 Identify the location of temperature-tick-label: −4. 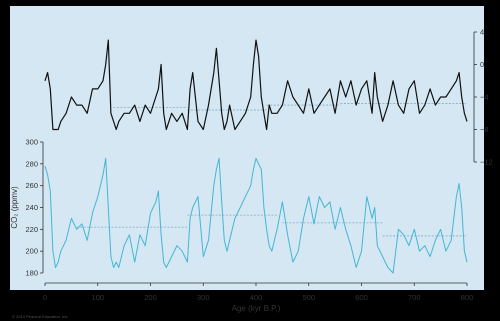
(484, 97).